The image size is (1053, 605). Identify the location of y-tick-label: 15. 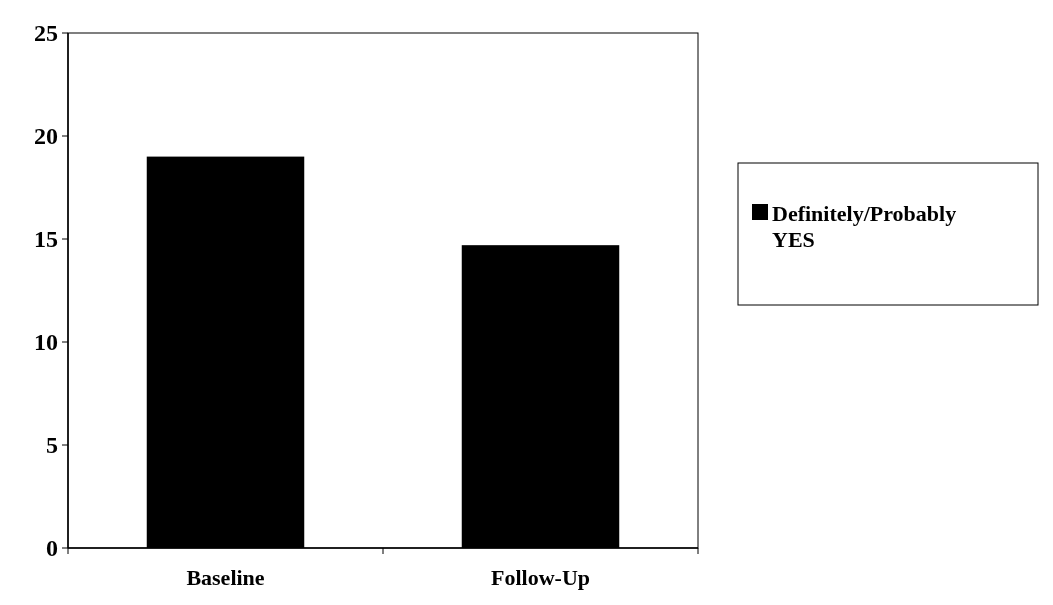
(46, 239).